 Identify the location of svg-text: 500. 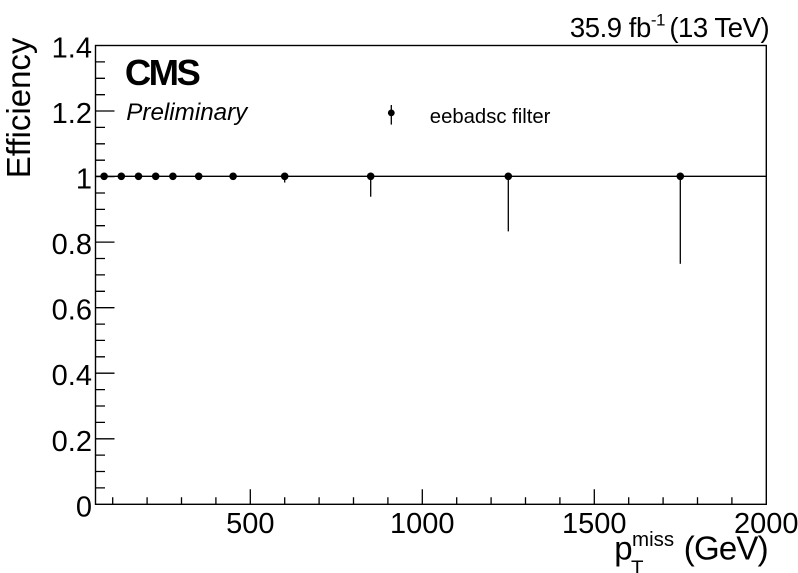
(250, 524).